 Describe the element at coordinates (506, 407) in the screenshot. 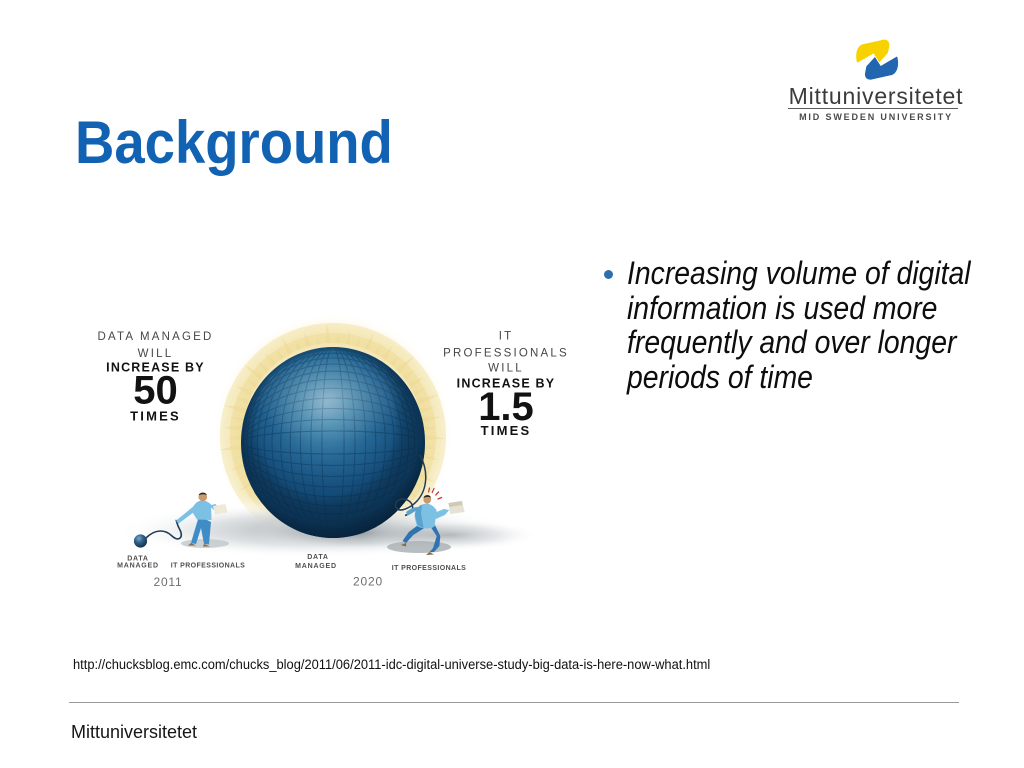

I see `svg-text: 1.5` at that location.